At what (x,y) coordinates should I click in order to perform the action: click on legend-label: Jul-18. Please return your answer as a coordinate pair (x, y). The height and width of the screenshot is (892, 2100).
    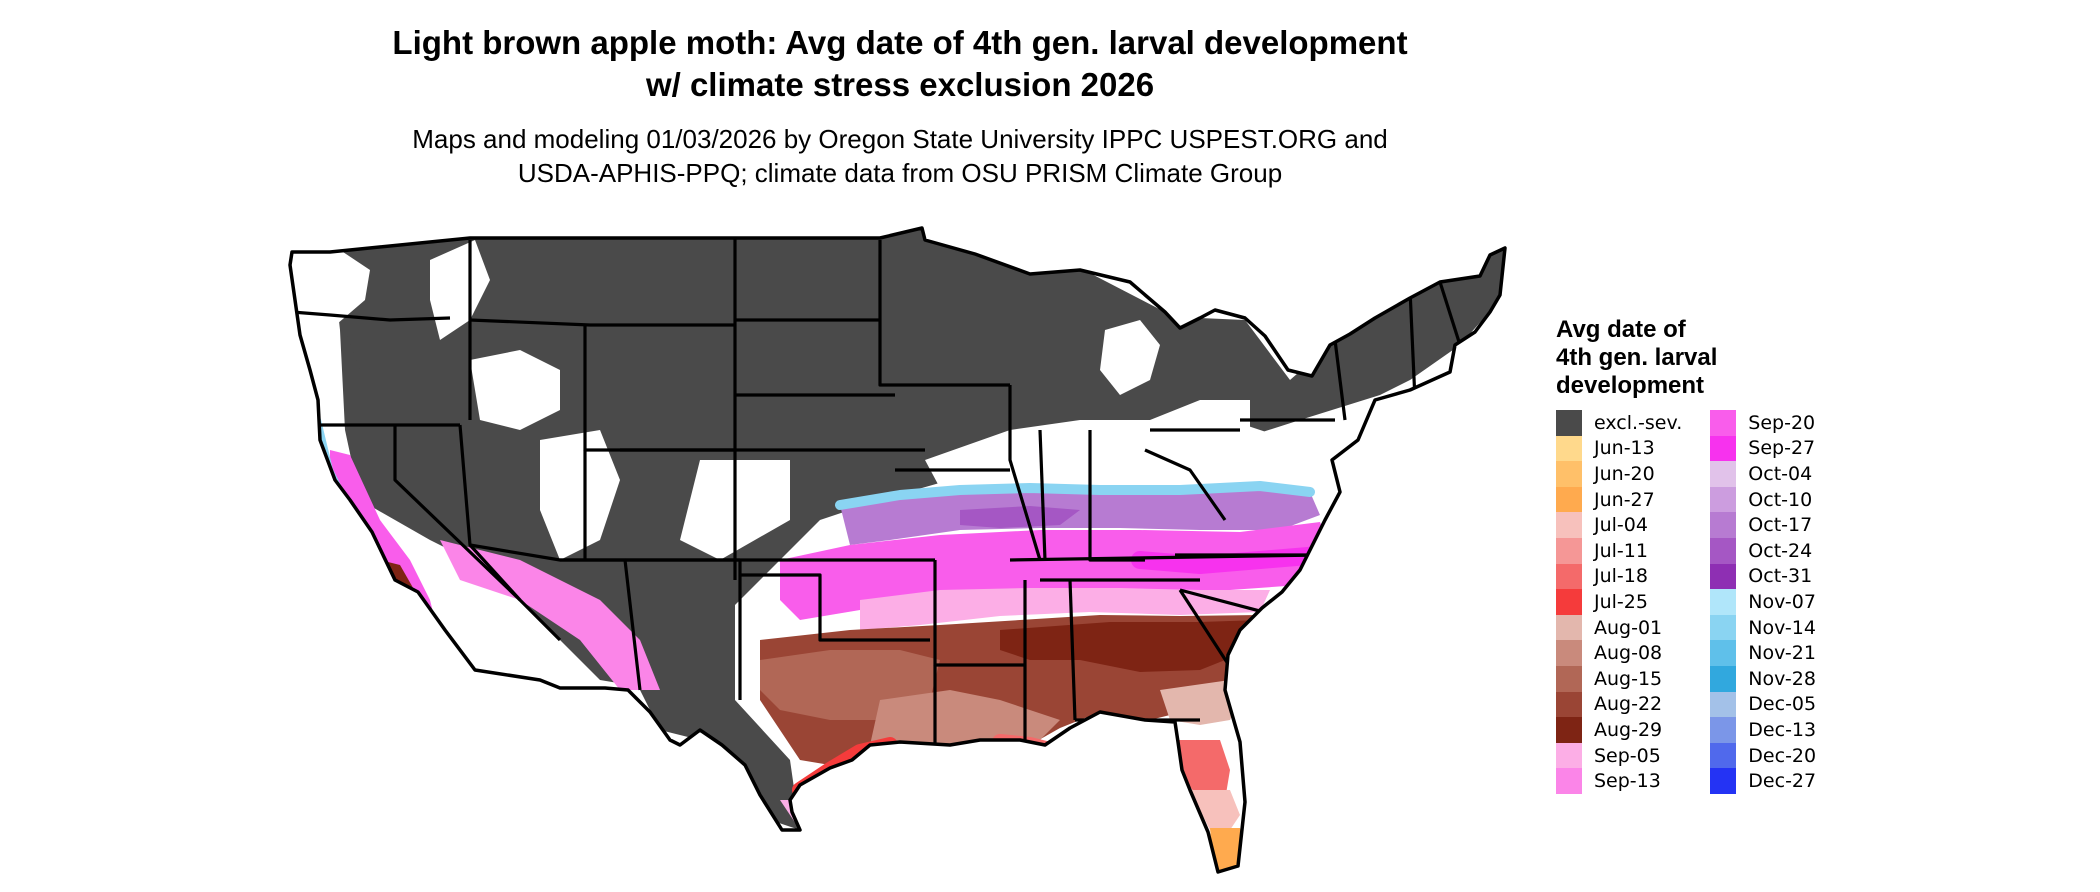
    Looking at the image, I should click on (1621, 576).